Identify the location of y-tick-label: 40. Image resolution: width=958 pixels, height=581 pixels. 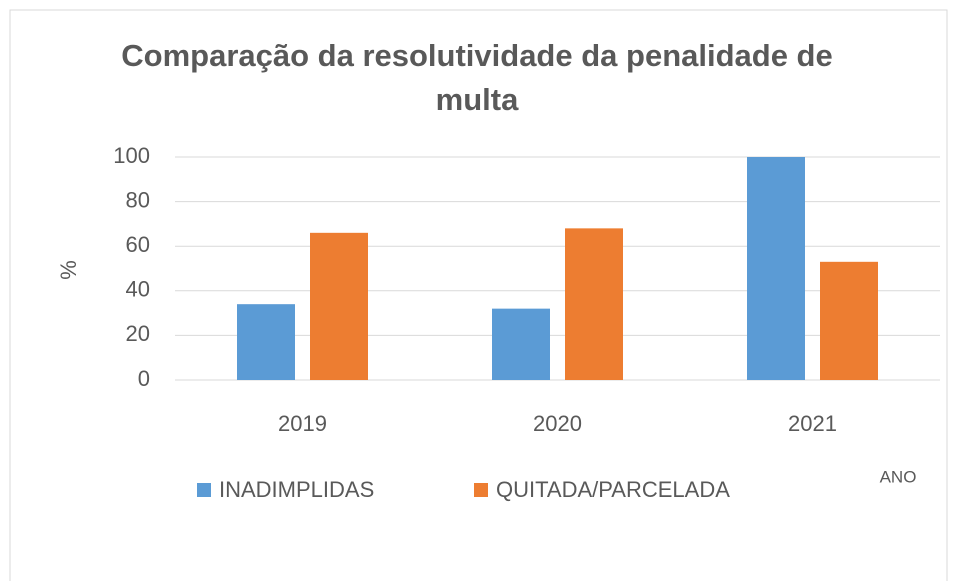
(138, 289).